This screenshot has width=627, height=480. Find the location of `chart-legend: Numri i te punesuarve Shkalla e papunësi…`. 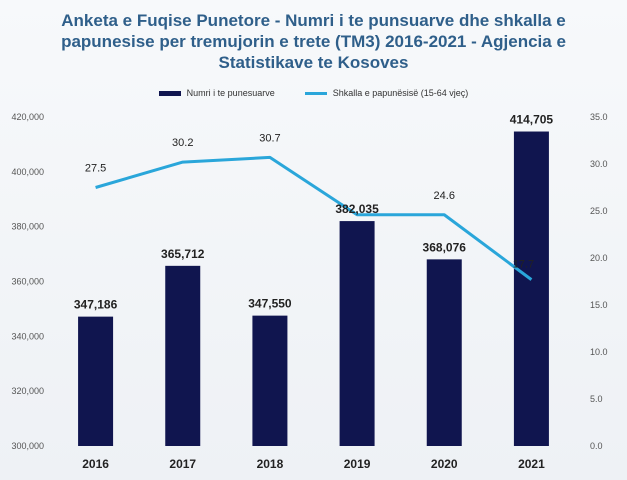

chart-legend: Numri i te punesuarve Shkalla e papunësi… is located at coordinates (313, 93).